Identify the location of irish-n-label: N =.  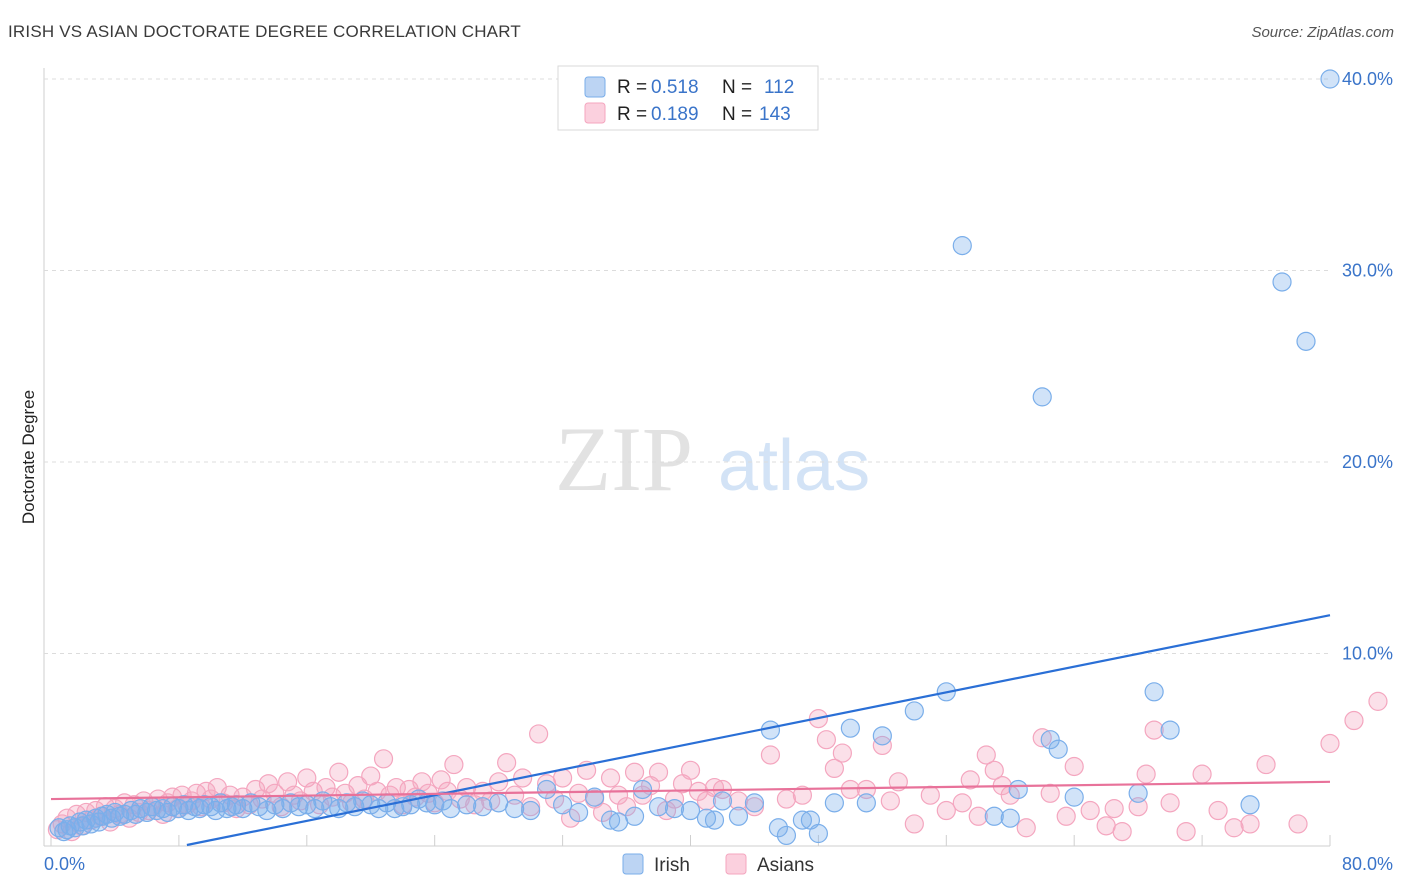
(737, 87).